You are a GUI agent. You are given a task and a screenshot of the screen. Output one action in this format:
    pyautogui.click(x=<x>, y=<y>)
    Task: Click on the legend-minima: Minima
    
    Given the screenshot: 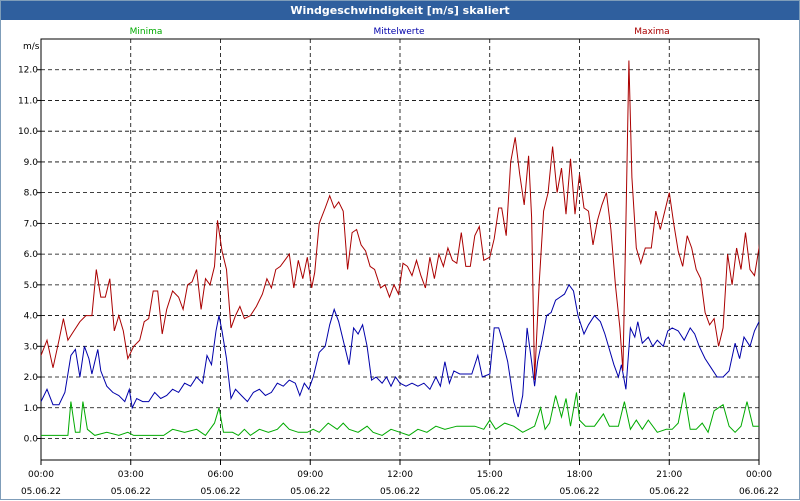 What is the action you would take?
    pyautogui.click(x=146, y=32)
    